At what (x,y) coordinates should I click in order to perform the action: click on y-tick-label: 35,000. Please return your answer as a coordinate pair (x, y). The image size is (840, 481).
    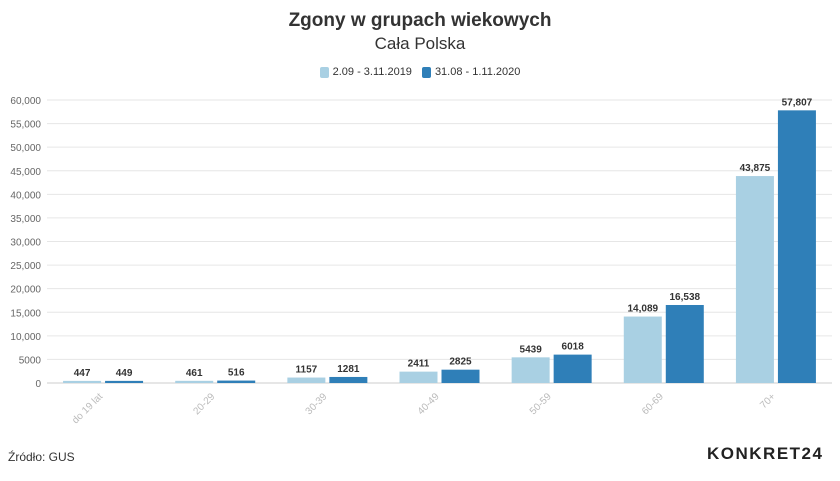
    Looking at the image, I should click on (25, 219).